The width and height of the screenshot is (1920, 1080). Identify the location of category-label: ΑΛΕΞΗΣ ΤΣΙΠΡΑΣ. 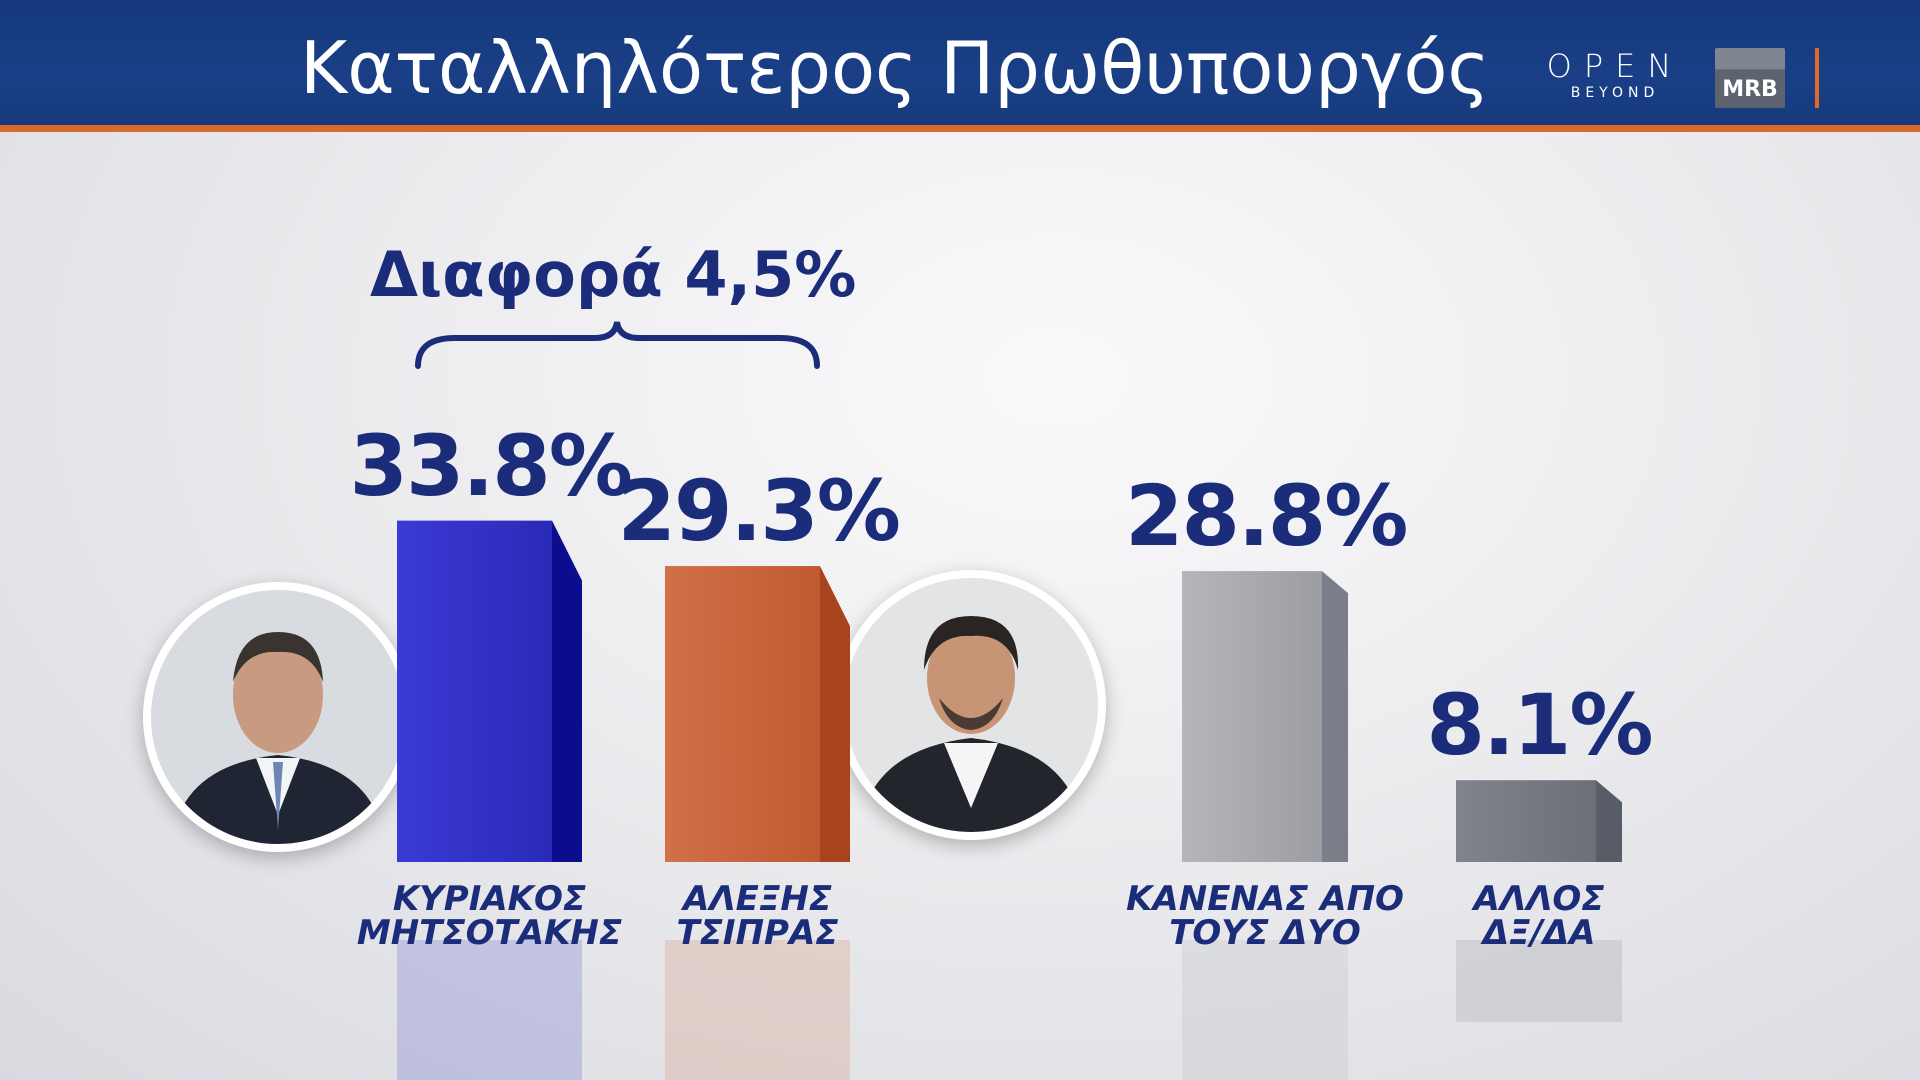
(758, 916).